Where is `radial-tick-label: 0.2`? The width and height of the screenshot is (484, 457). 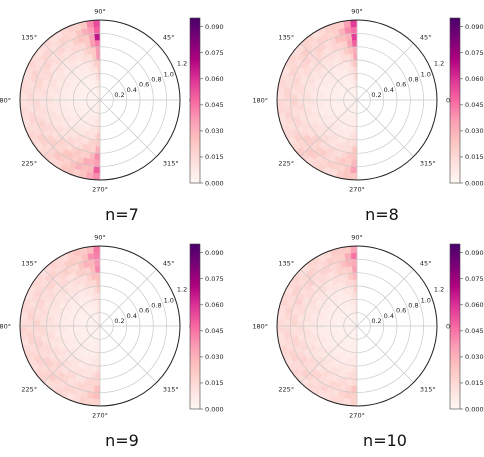
radial-tick-label: 0.2 is located at coordinates (376, 95).